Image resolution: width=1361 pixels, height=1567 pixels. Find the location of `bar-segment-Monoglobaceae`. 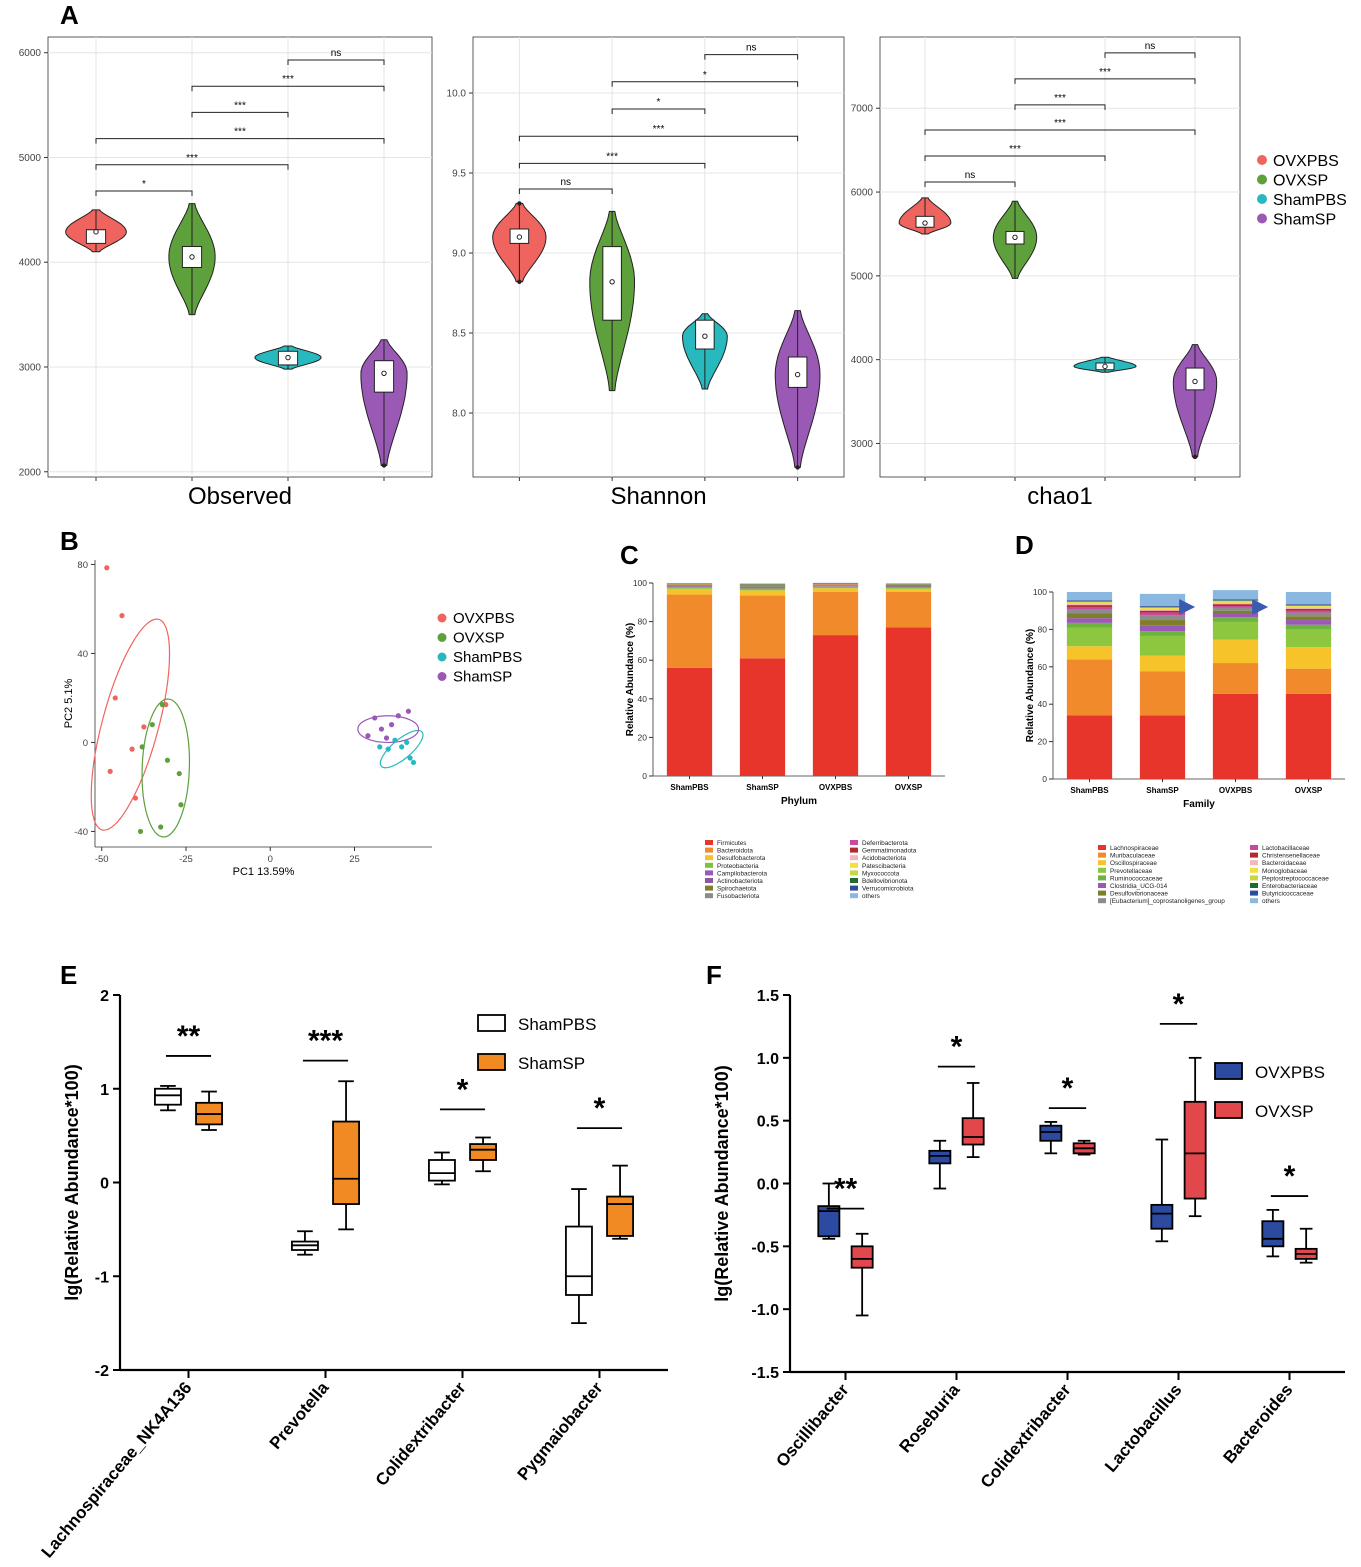

bar-segment-Monoglobaceae is located at coordinates (1235, 602).